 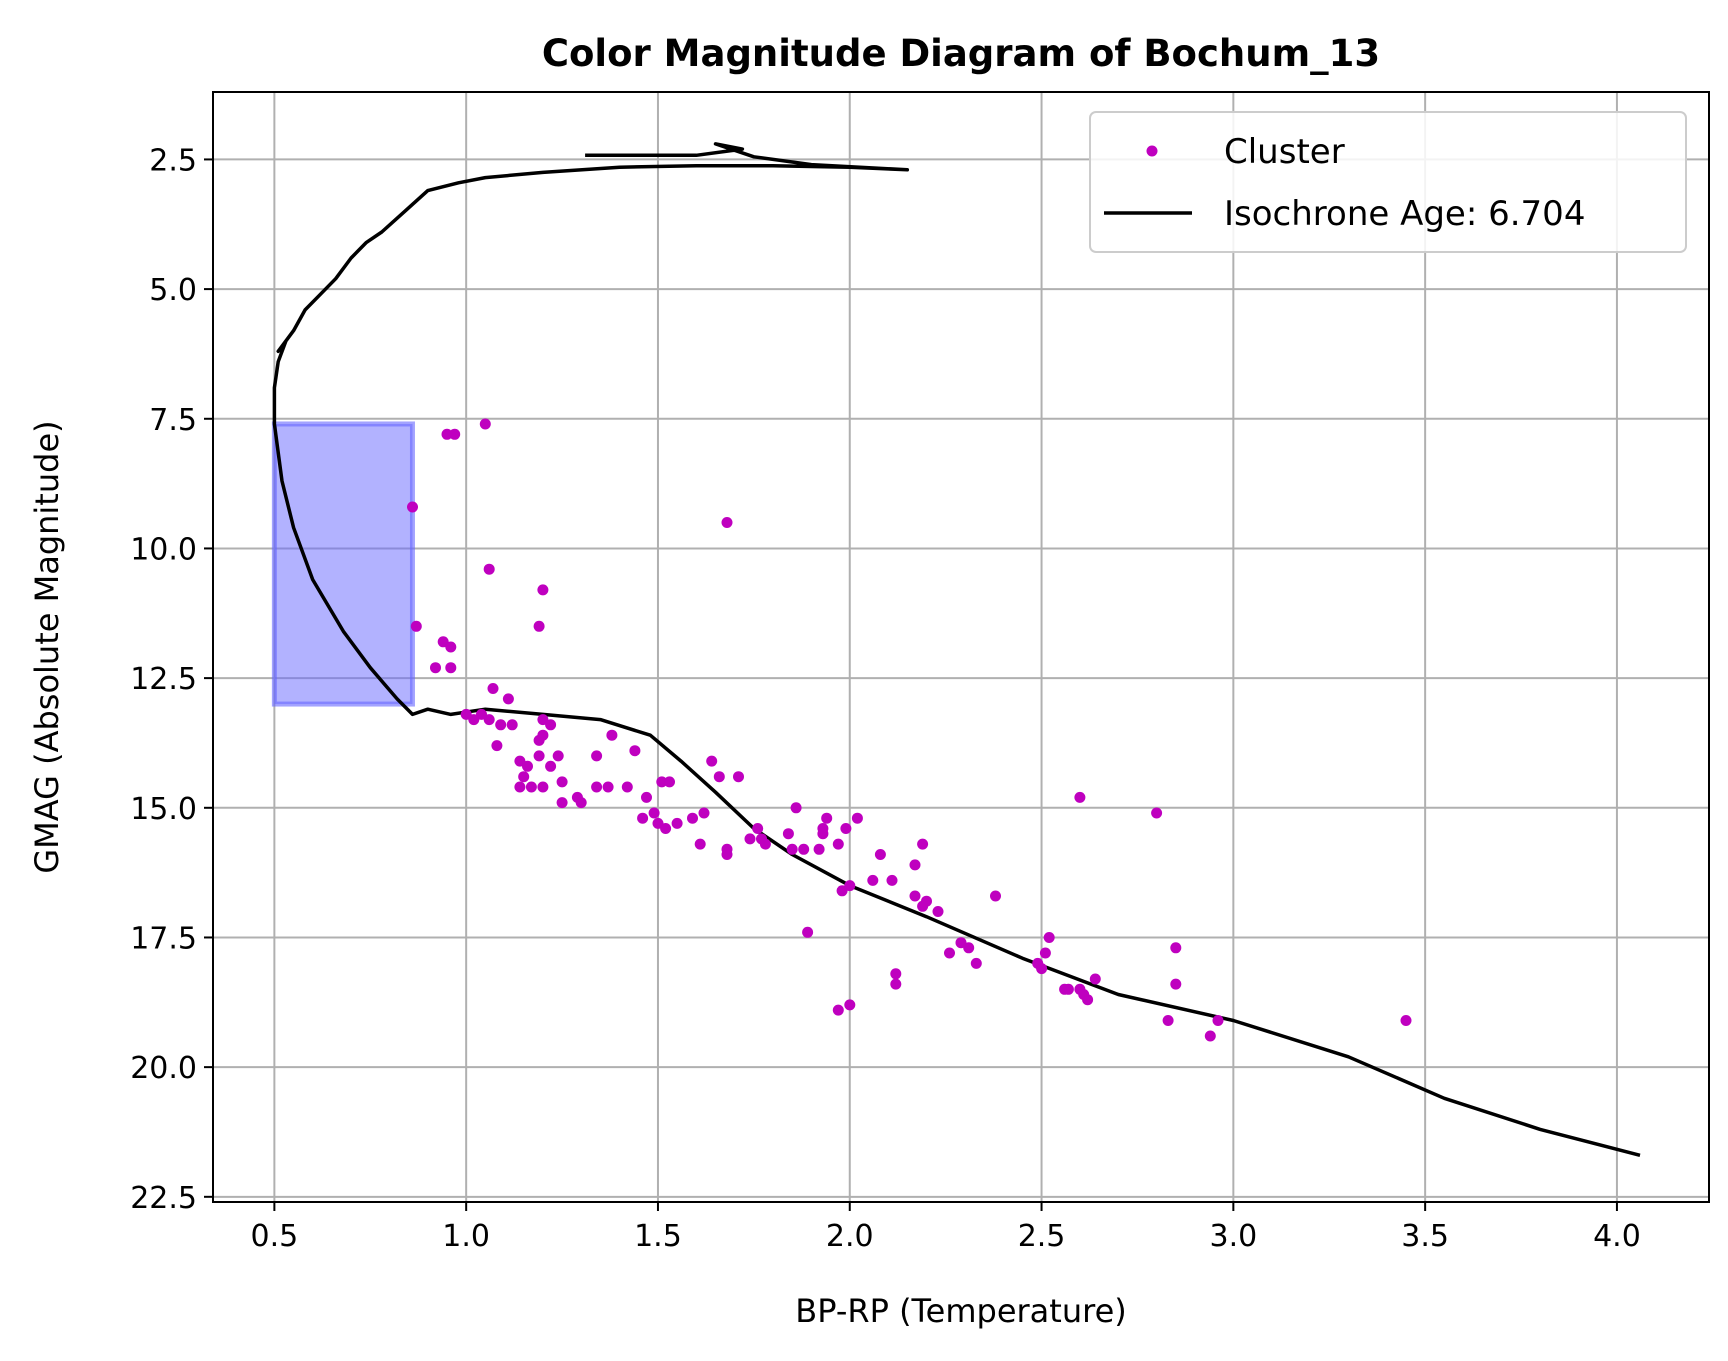 I want to click on highlight-region, so click(x=343, y=564).